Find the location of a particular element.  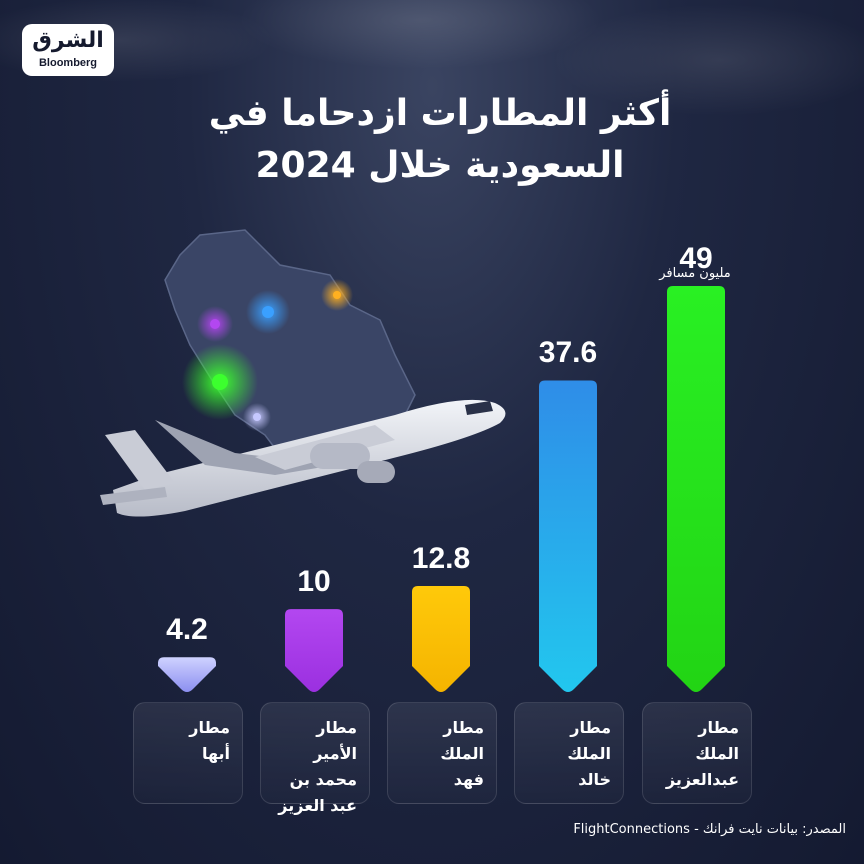

brand-logo-english: Bloomberg is located at coordinates (68, 63).